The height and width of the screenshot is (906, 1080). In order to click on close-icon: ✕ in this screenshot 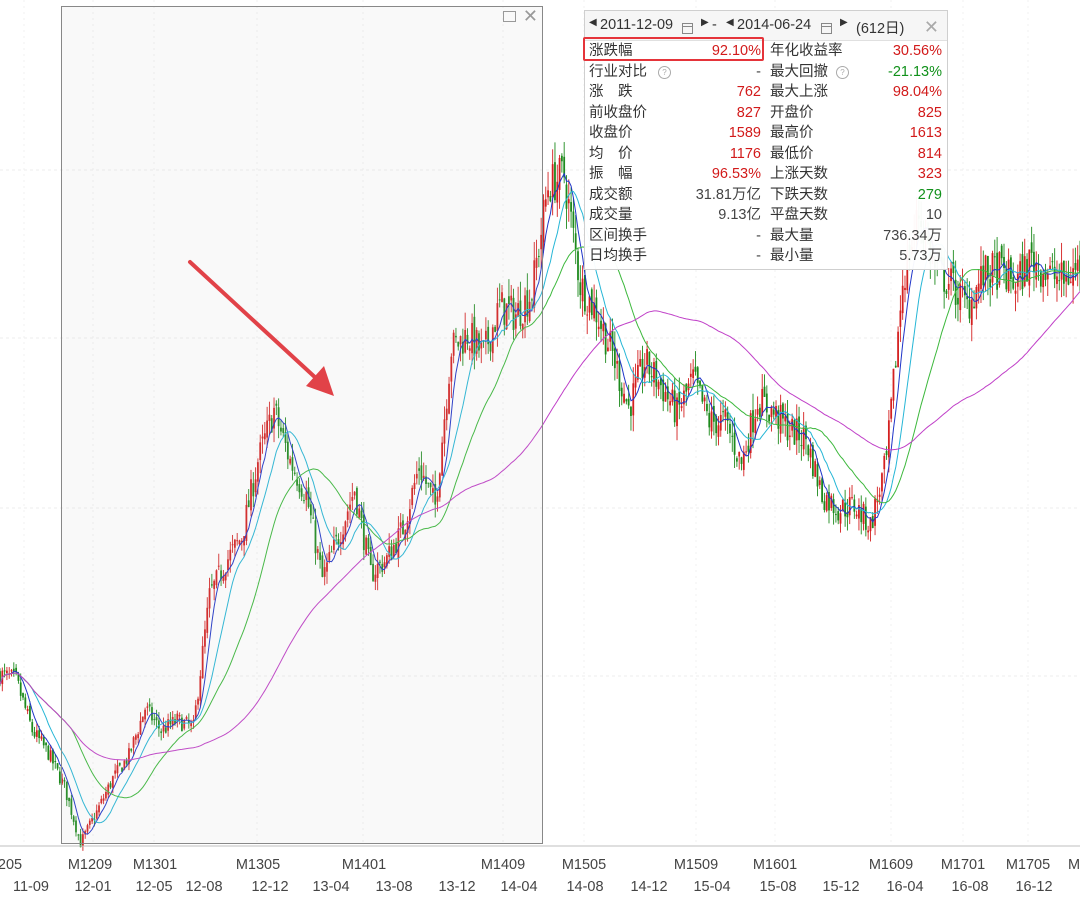, I will do `click(530, 16)`.